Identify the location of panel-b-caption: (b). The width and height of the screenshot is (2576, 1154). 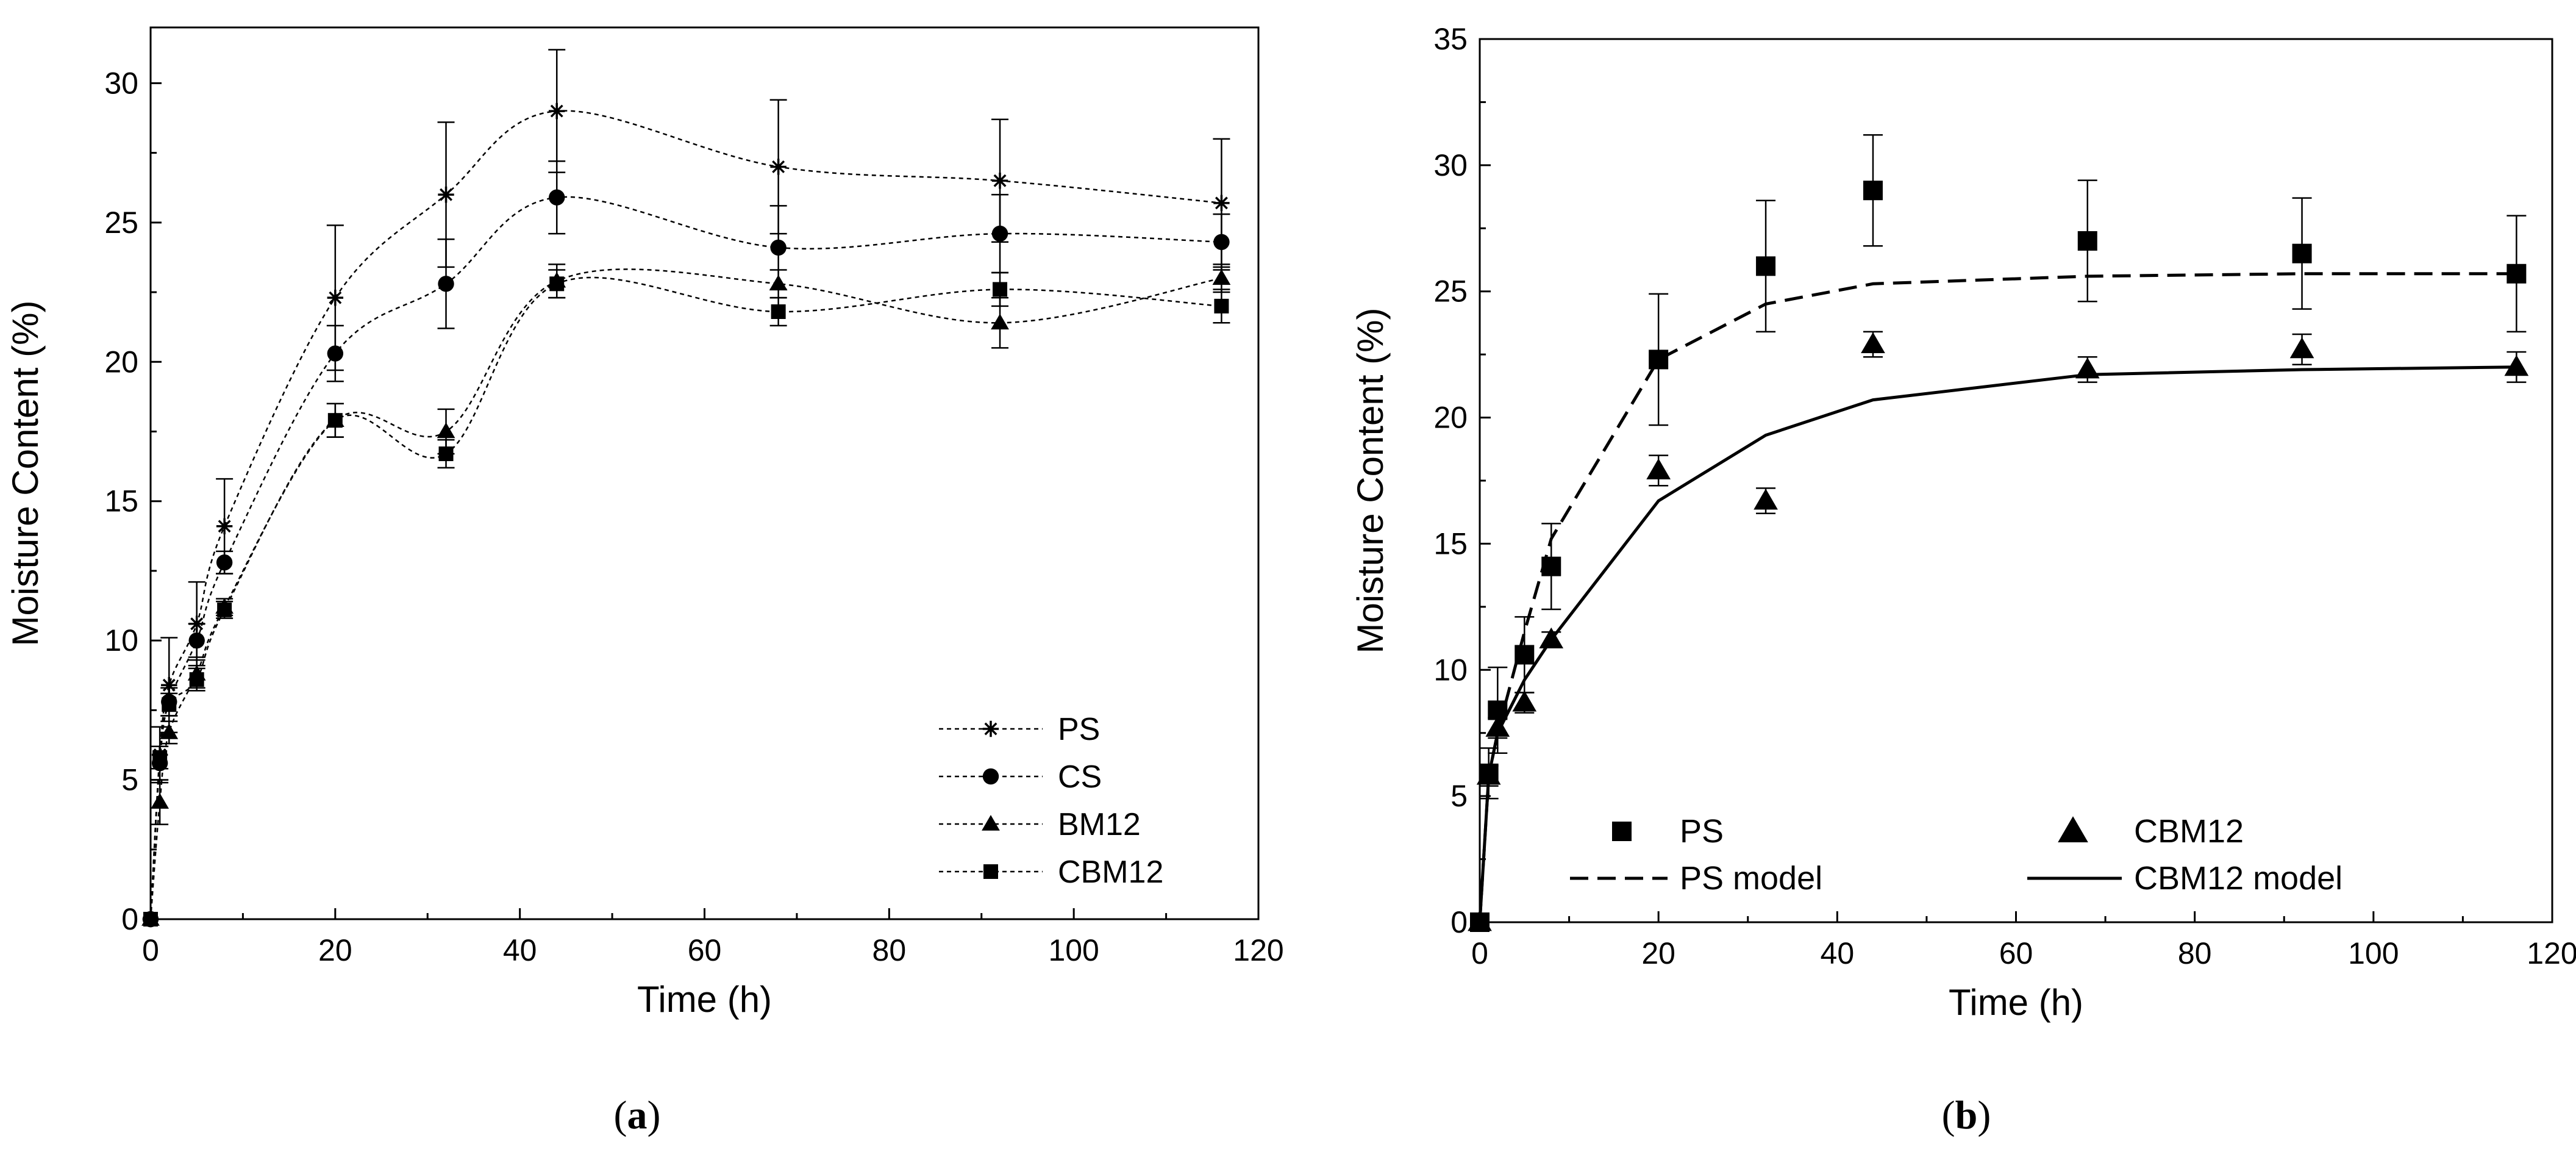
(1966, 1115).